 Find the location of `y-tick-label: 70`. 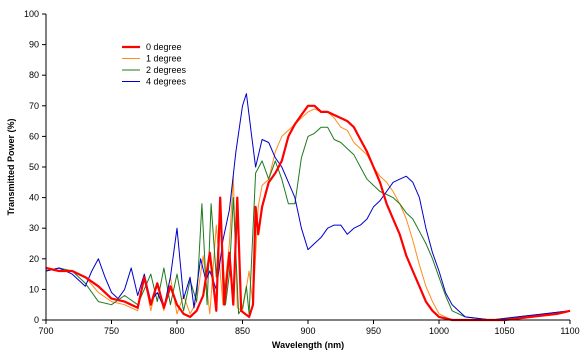

y-tick-label: 70 is located at coordinates (34, 106).